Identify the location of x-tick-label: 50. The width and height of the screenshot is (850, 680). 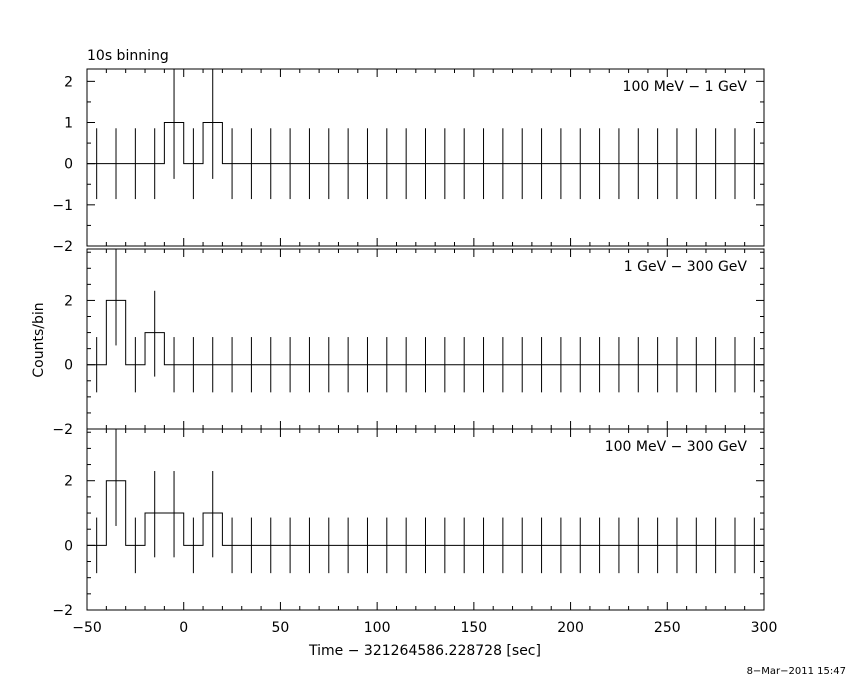
(281, 628).